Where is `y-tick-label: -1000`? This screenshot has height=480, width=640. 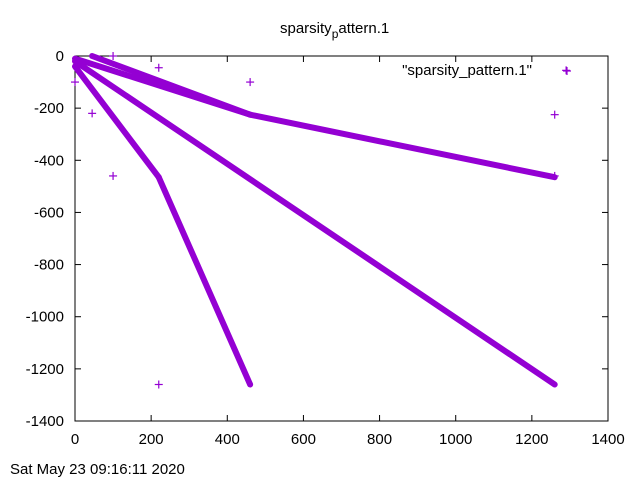
y-tick-label: -1000 is located at coordinates (45, 317).